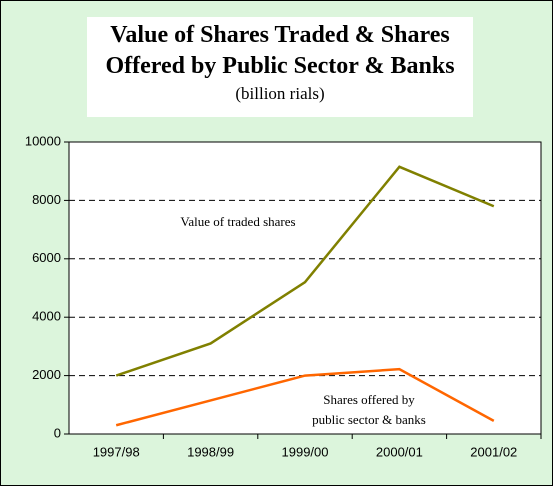 Image resolution: width=553 pixels, height=486 pixels. I want to click on series-label: Value of traded shares, so click(237, 221).